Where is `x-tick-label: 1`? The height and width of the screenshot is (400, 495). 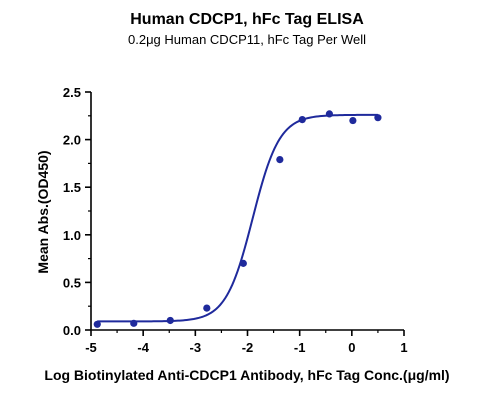
x-tick-label: 1 is located at coordinates (403, 347).